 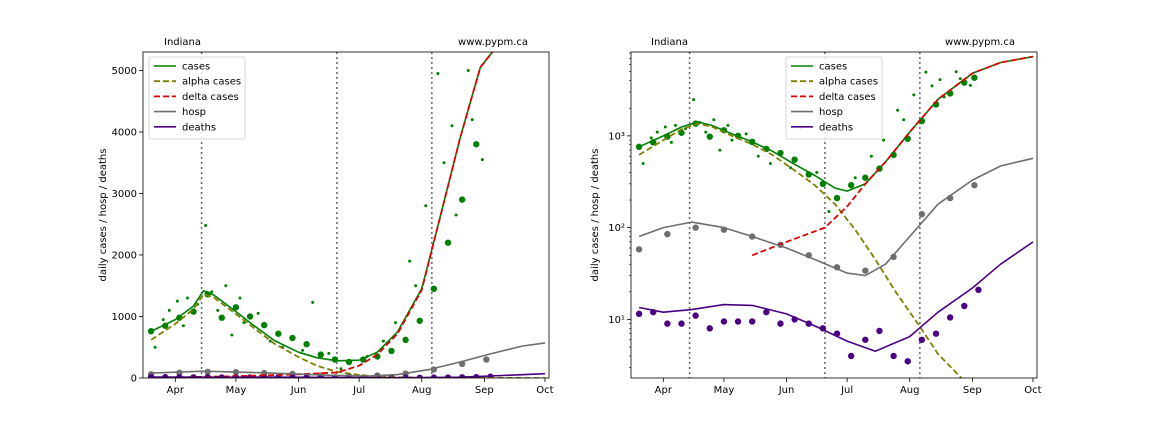 What do you see at coordinates (182, 42) in the screenshot?
I see `left-region-label: Indiana` at bounding box center [182, 42].